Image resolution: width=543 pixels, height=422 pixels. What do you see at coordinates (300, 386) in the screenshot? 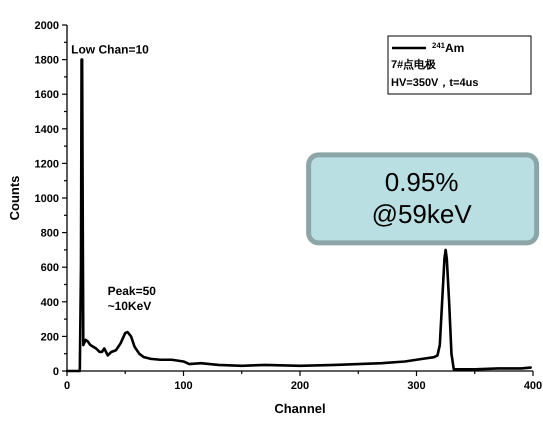
I see `x-tick-label: 200` at bounding box center [300, 386].